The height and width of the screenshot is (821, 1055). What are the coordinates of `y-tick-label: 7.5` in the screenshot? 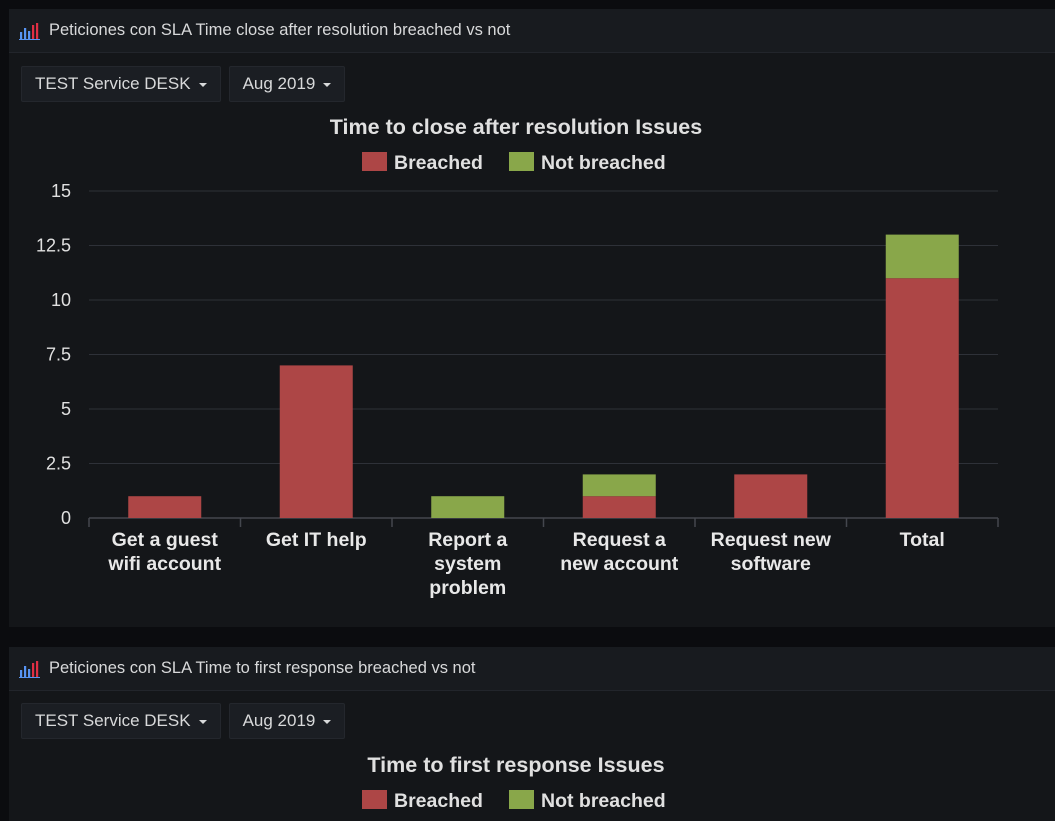 It's located at (58, 355).